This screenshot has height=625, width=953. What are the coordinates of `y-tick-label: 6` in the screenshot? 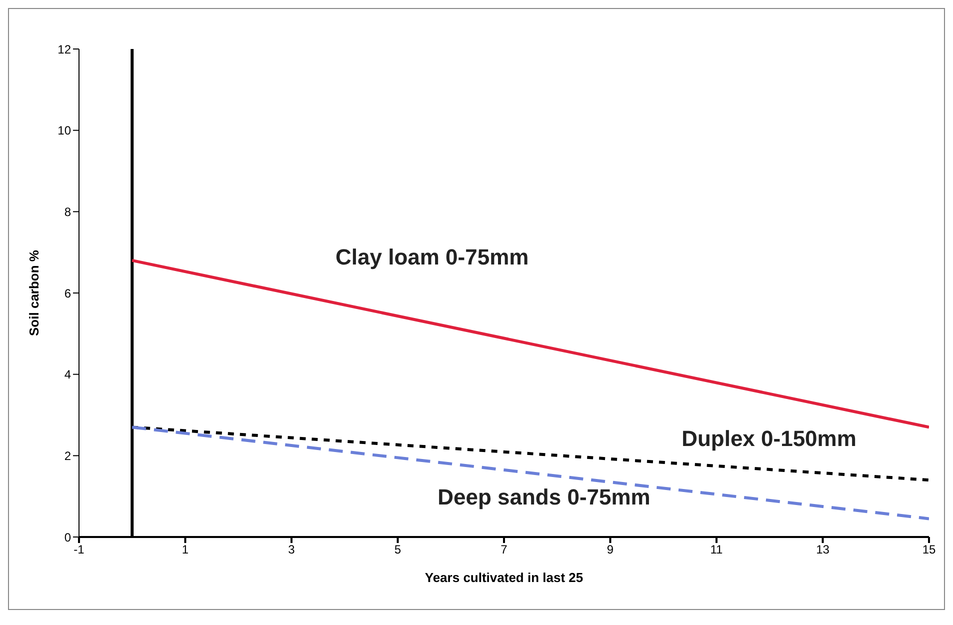 It's located at (68, 293).